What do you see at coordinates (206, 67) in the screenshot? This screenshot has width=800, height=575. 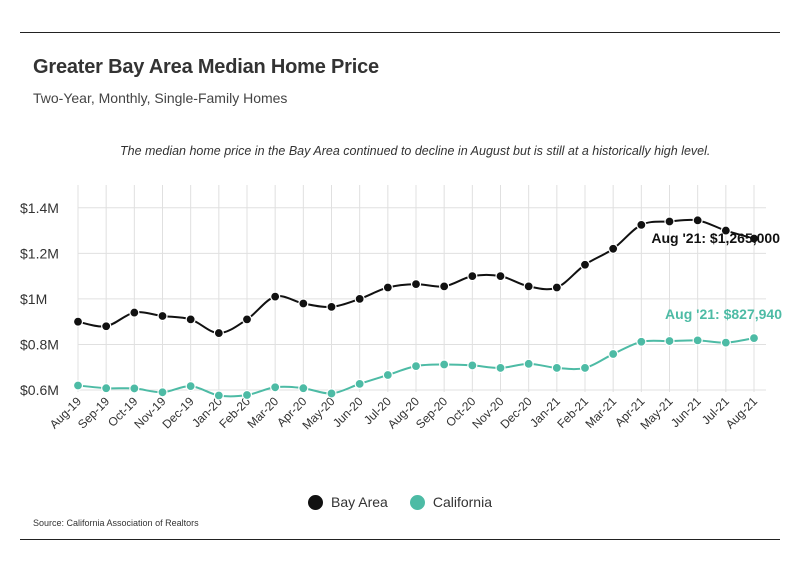 I see `chart-title: Greater Bay Area Median Home Price` at bounding box center [206, 67].